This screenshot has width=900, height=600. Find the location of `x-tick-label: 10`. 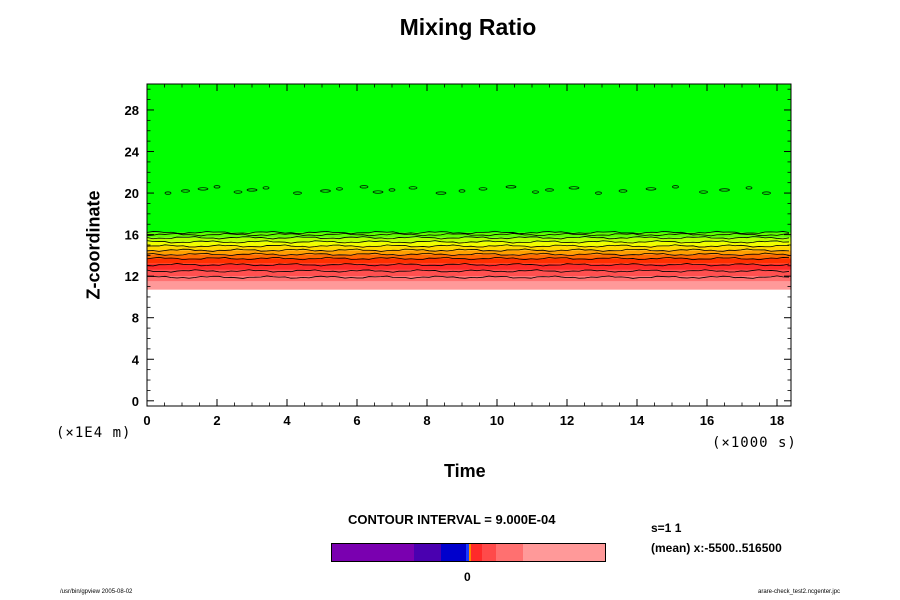

x-tick-label: 10 is located at coordinates (497, 420).